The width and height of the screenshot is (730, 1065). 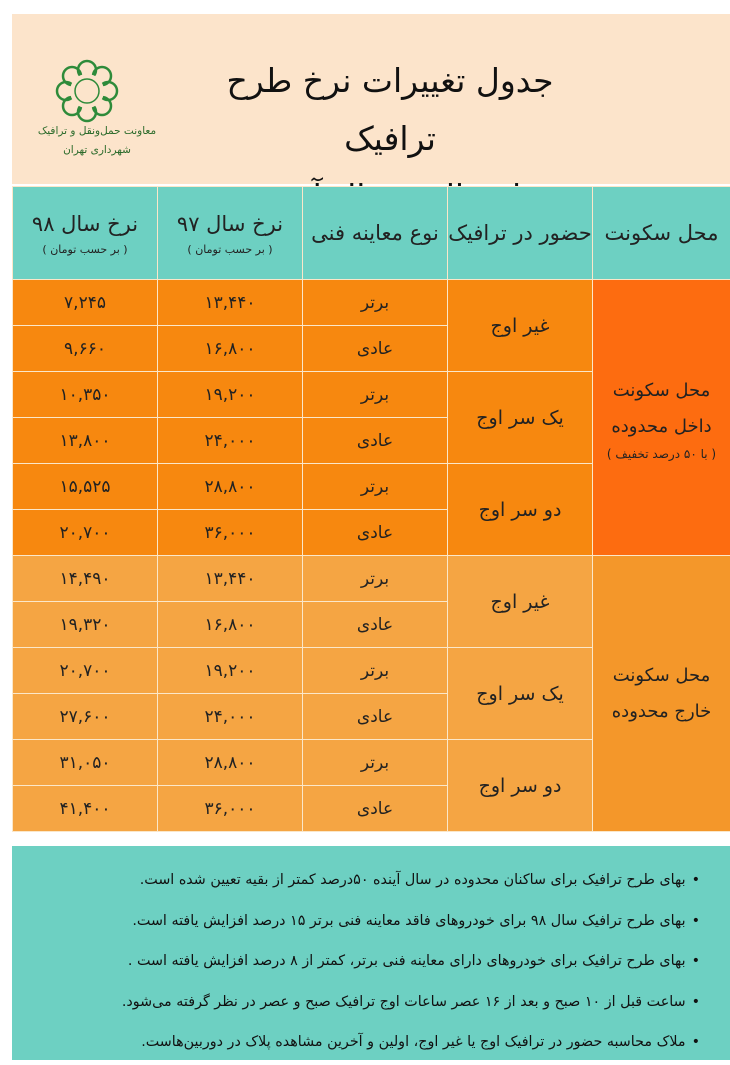 I want to click on table-row: عادی ۲۴,۰۰۰ ۱۳,۸۰۰, so click(x=371, y=440).